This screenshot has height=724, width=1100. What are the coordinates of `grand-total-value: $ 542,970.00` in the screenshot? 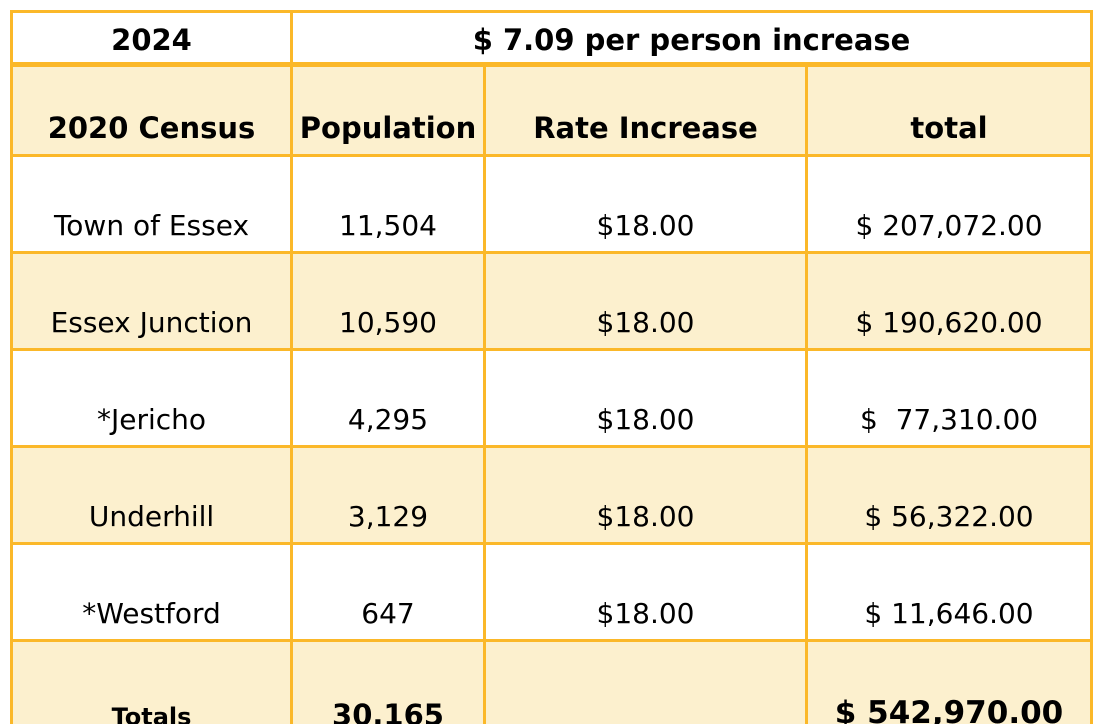 It's located at (949, 709).